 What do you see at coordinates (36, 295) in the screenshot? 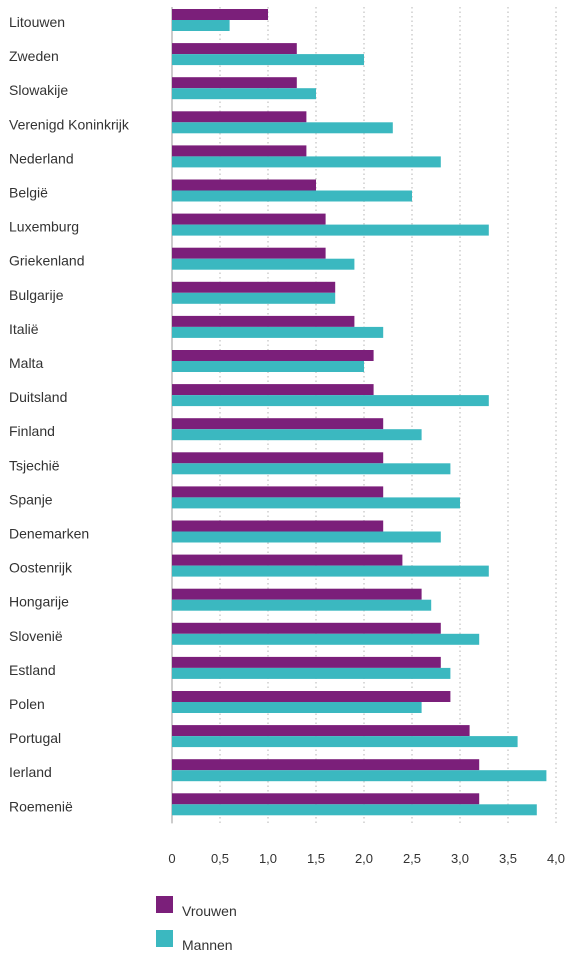
I see `category-label: Bulgarije` at bounding box center [36, 295].